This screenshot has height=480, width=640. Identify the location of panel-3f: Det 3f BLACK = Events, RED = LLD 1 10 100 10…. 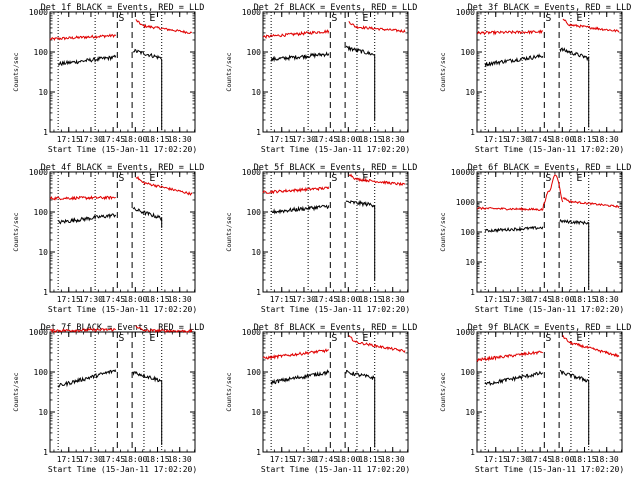
(535, 78).